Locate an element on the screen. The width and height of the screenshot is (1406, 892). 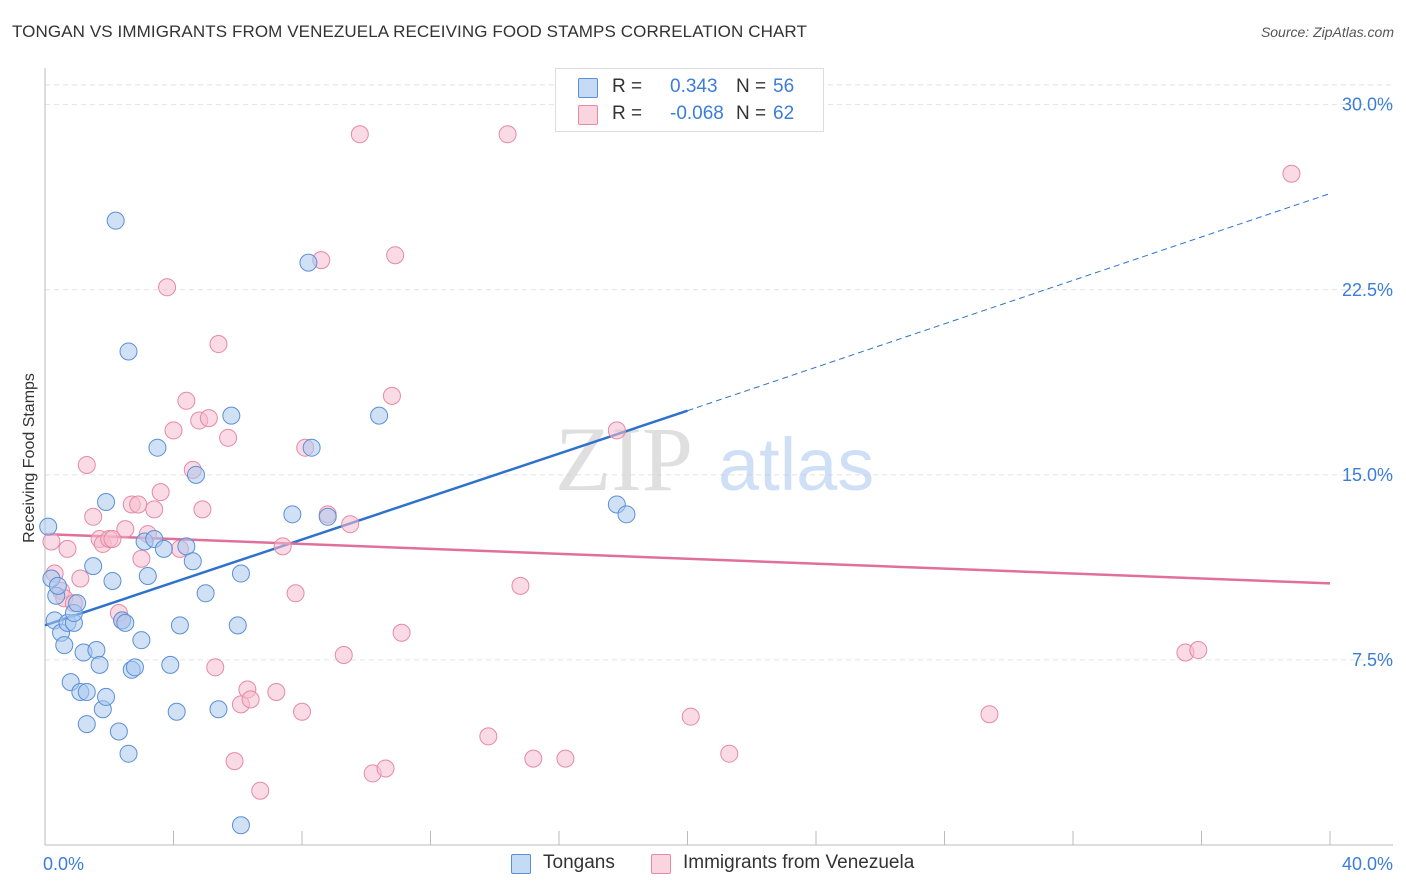
bottom-legend-swatch-pink is located at coordinates (661, 864).